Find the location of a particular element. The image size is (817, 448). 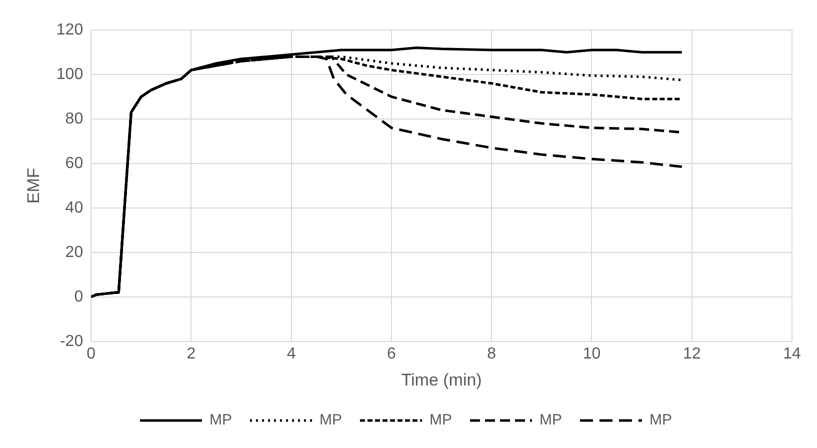

y-tick-label: 0 is located at coordinates (79, 297).